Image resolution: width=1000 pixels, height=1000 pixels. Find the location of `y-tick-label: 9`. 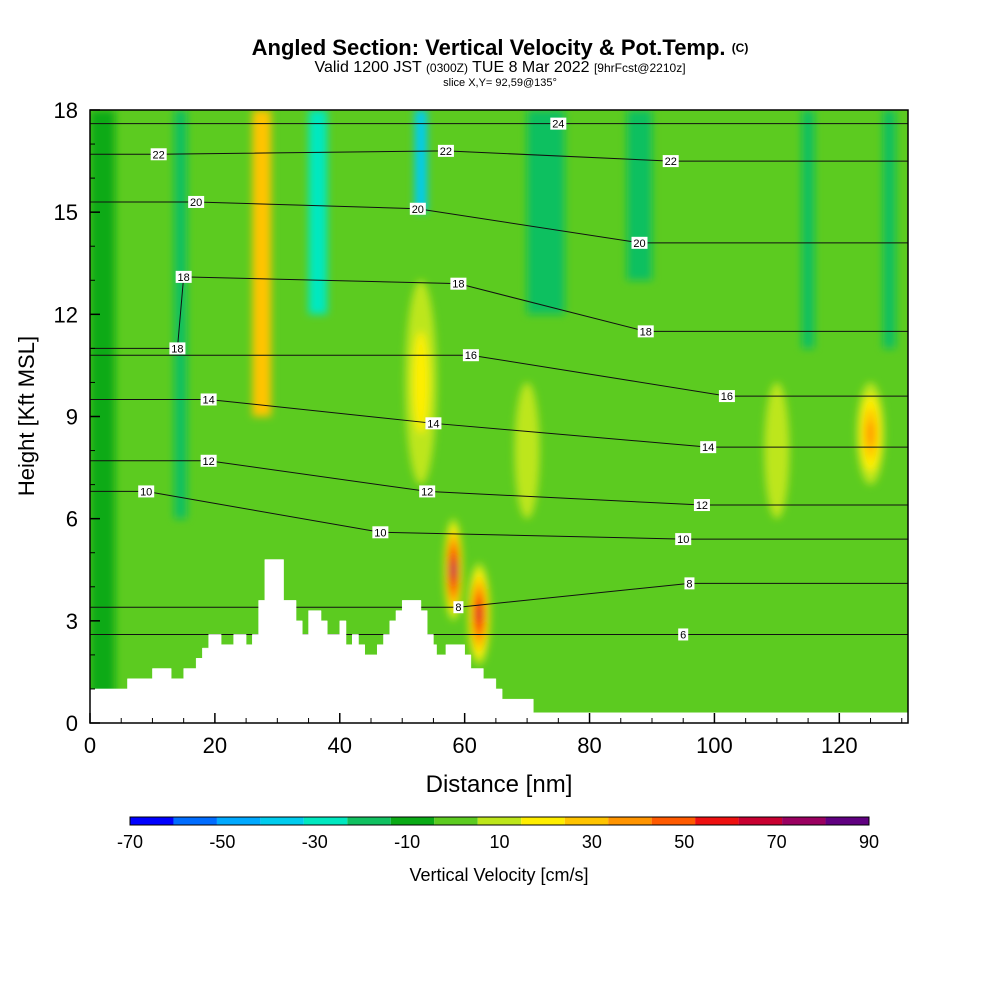

y-tick-label: 9 is located at coordinates (72, 417).